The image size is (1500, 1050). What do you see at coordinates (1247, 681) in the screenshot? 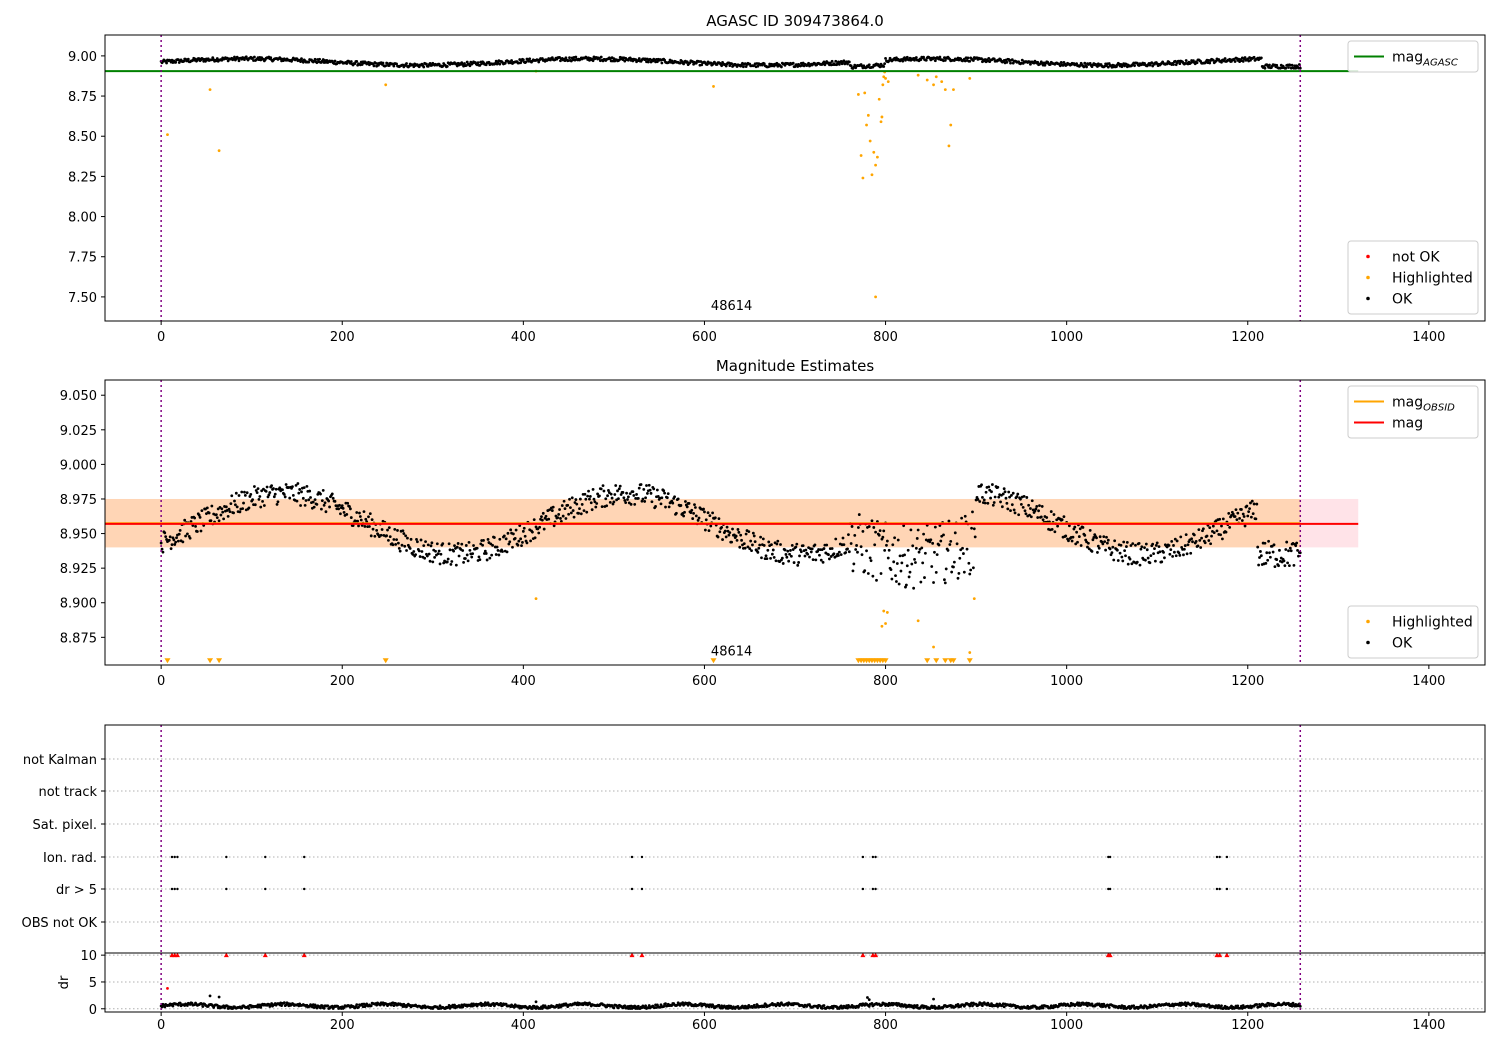
I see `x-tick-label: 1200` at bounding box center [1247, 681].